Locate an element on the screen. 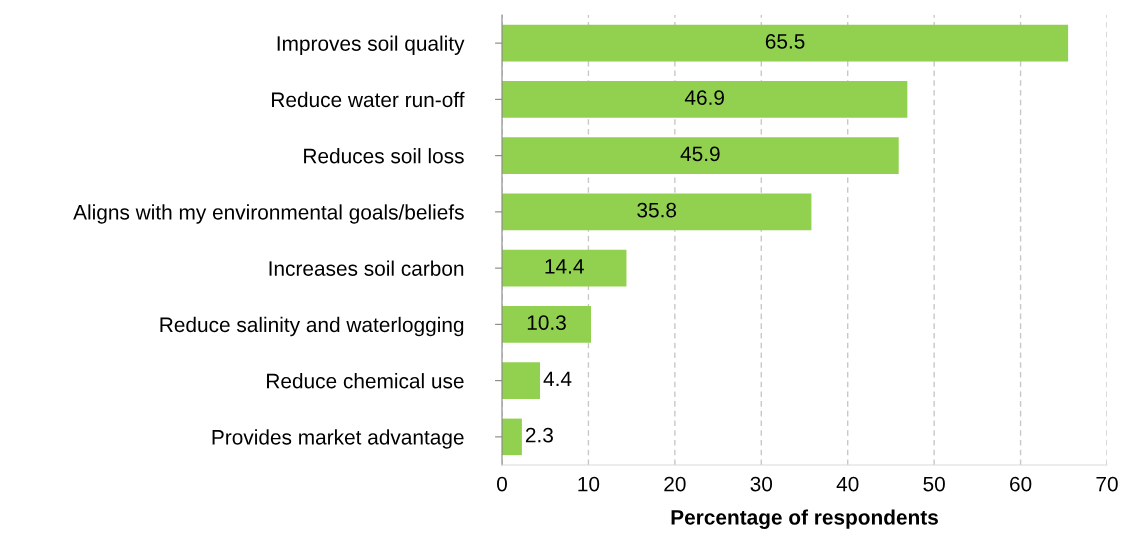  y-tick-label: Reduces soil loss is located at coordinates (384, 156).